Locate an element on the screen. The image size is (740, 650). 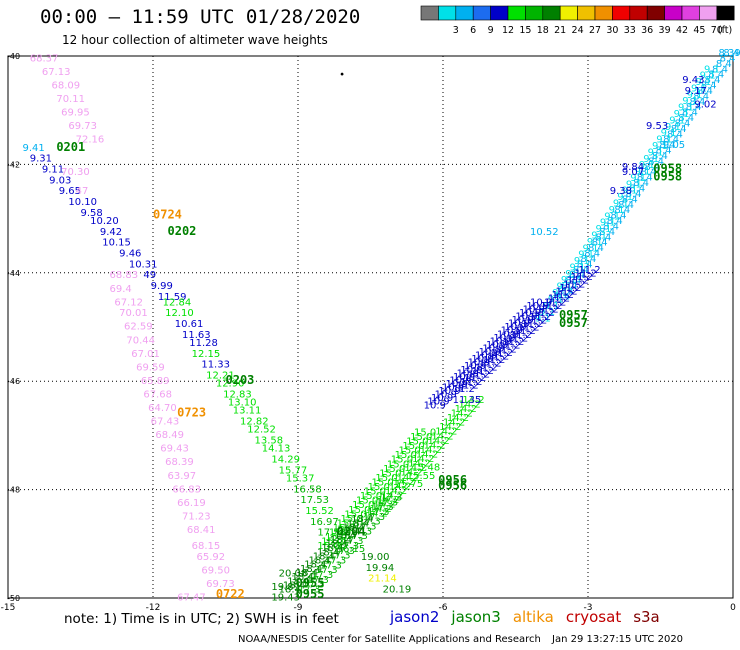
swh-value-label: 10.31 is located at coordinates (143, 264).